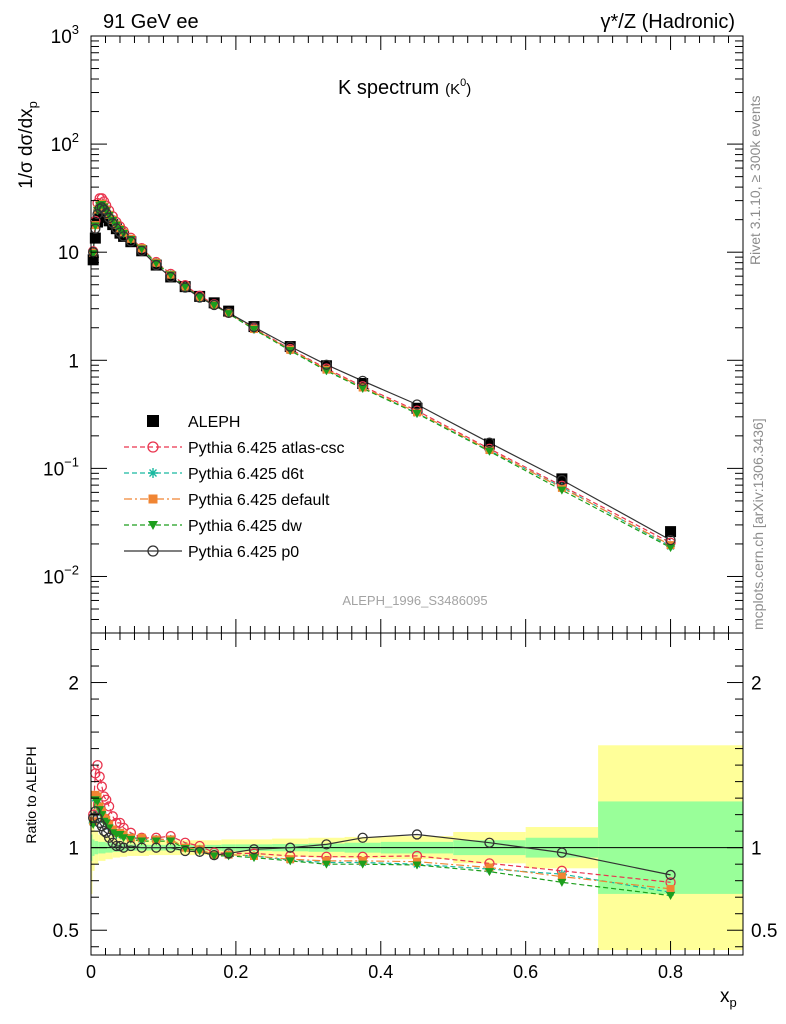  Describe the element at coordinates (75, 29) in the screenshot. I see `y-tick-exponent: 3` at that location.